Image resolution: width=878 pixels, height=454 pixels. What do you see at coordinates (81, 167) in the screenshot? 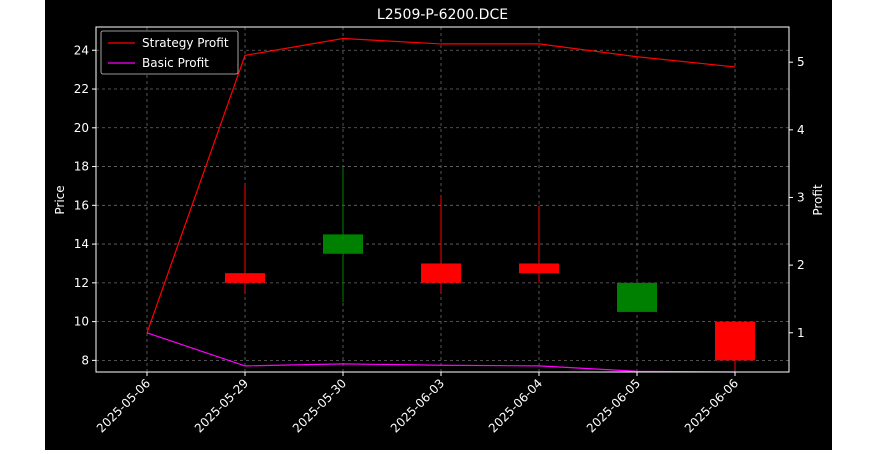
I see `price-tick-label-5: 18` at bounding box center [81, 167].